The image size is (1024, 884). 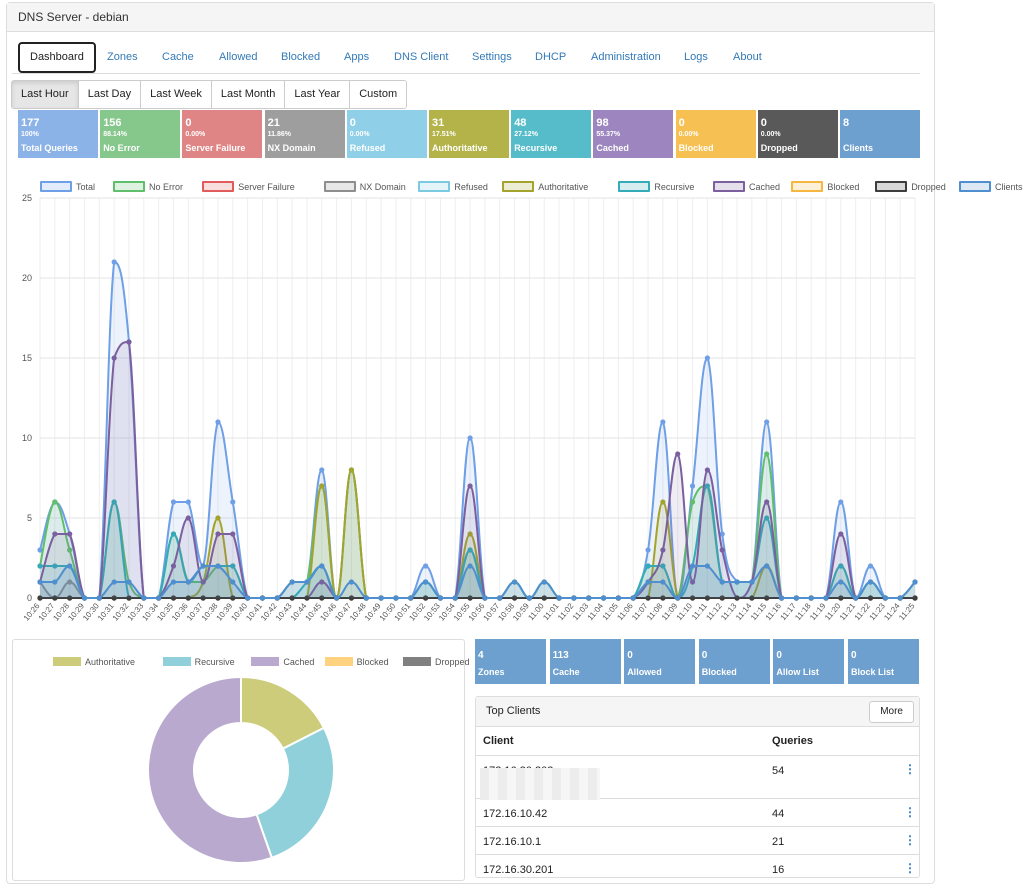 I want to click on pie-legend-authoritative: Authoritative, so click(x=94, y=662).